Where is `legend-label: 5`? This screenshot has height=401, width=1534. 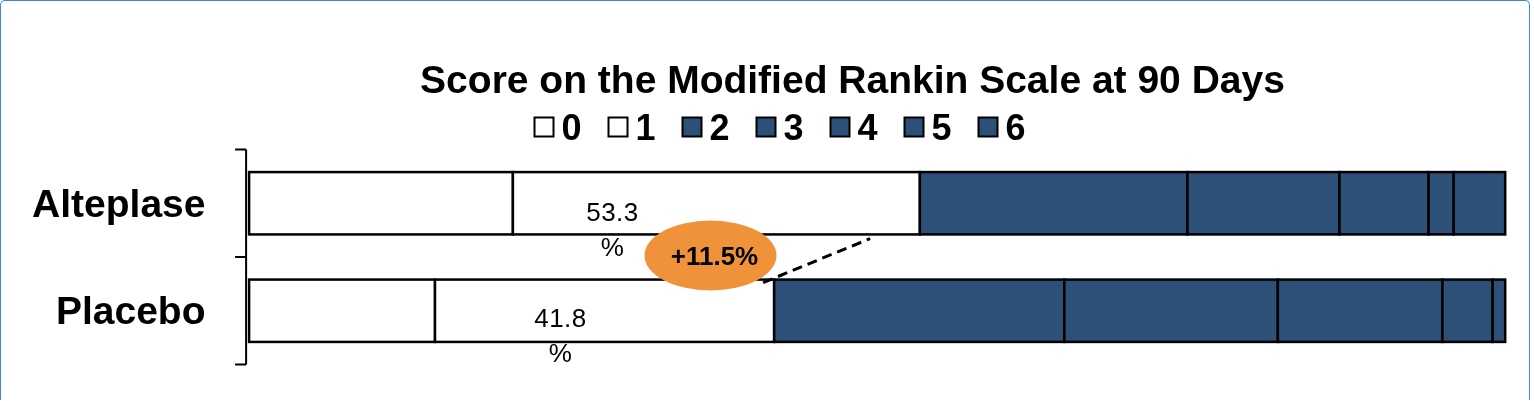
legend-label: 5 is located at coordinates (941, 128).